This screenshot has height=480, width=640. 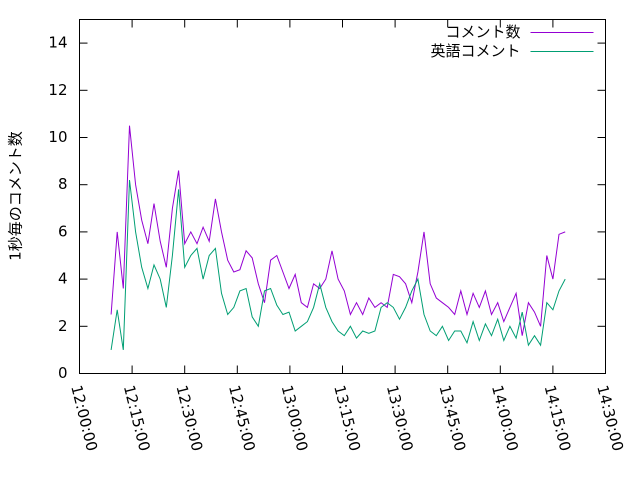 I want to click on legend-label: 英語コメント, so click(x=475, y=51).